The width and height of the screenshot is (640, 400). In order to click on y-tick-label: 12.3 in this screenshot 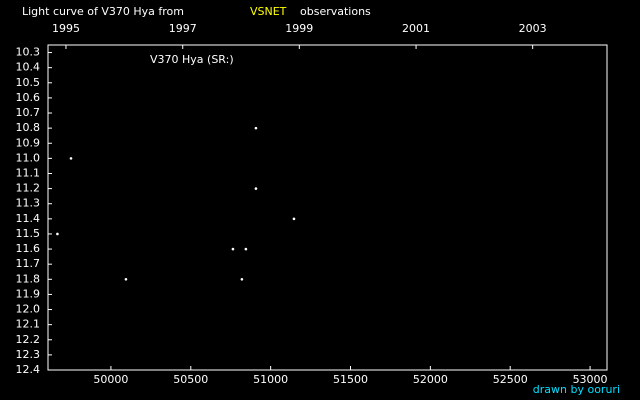, I will do `click(28, 354)`.